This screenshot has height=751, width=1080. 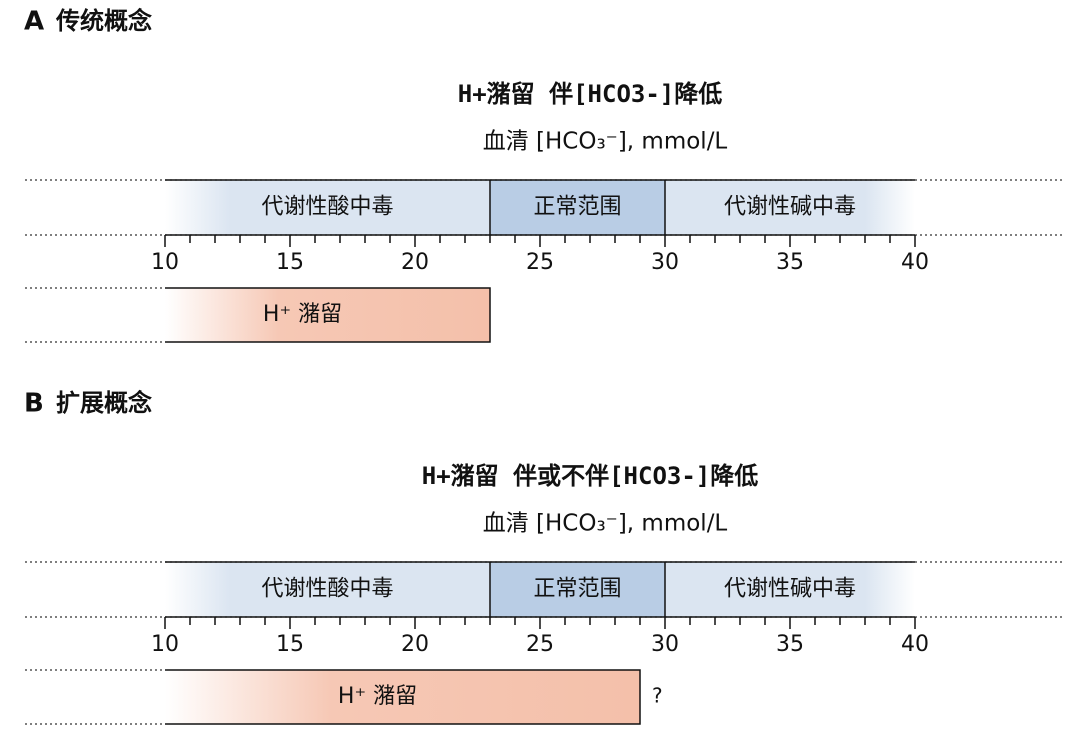 I want to click on panel-label: B, so click(x=34, y=404).